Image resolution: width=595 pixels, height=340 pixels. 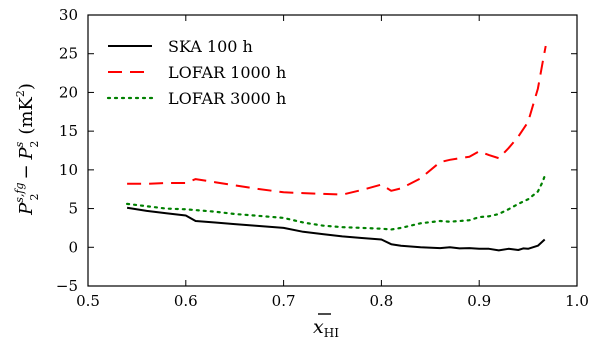 I want to click on y-tick-label: 30, so click(x=68, y=15).